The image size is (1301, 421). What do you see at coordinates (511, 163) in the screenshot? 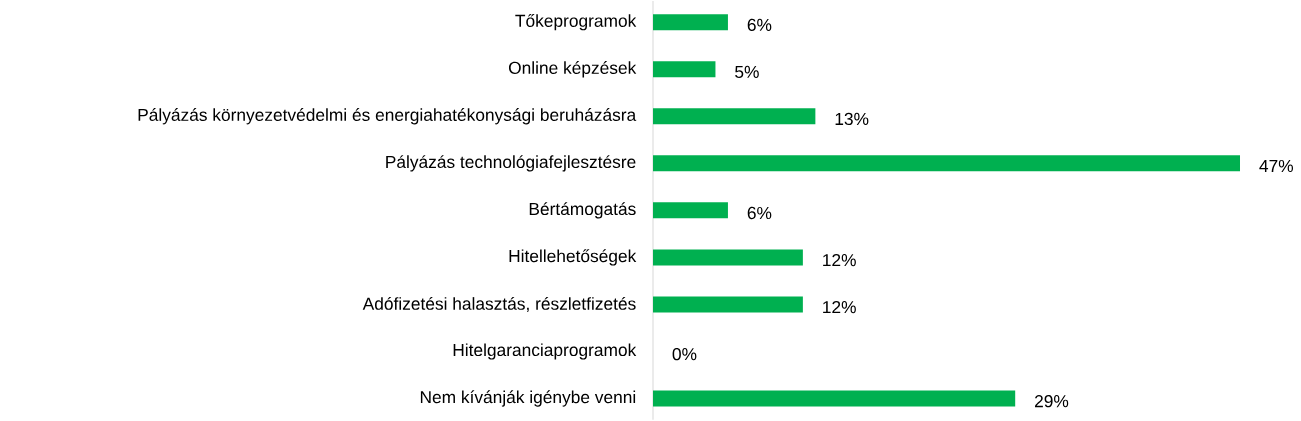
I see `y-tick-label: Pályázás technológiafejlesztésre` at bounding box center [511, 163].